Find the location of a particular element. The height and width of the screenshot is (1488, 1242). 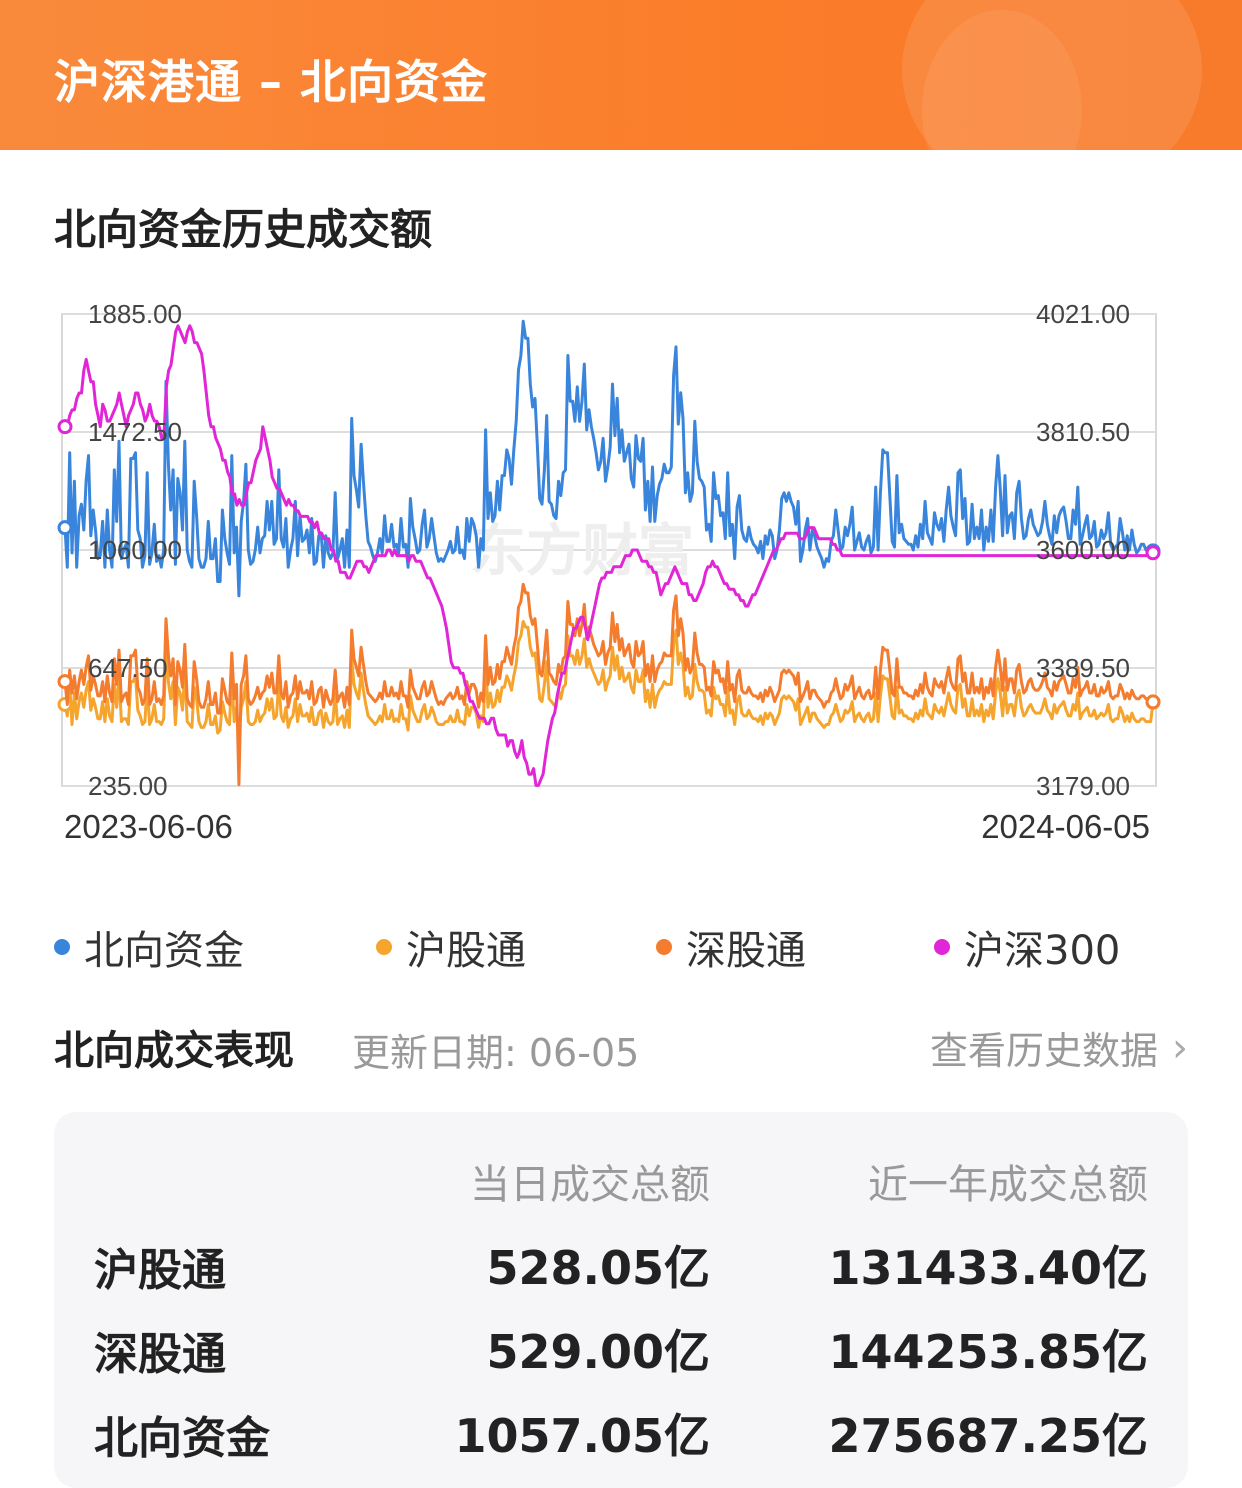

x-axis-start-label: 2023-06-06 is located at coordinates (148, 826).